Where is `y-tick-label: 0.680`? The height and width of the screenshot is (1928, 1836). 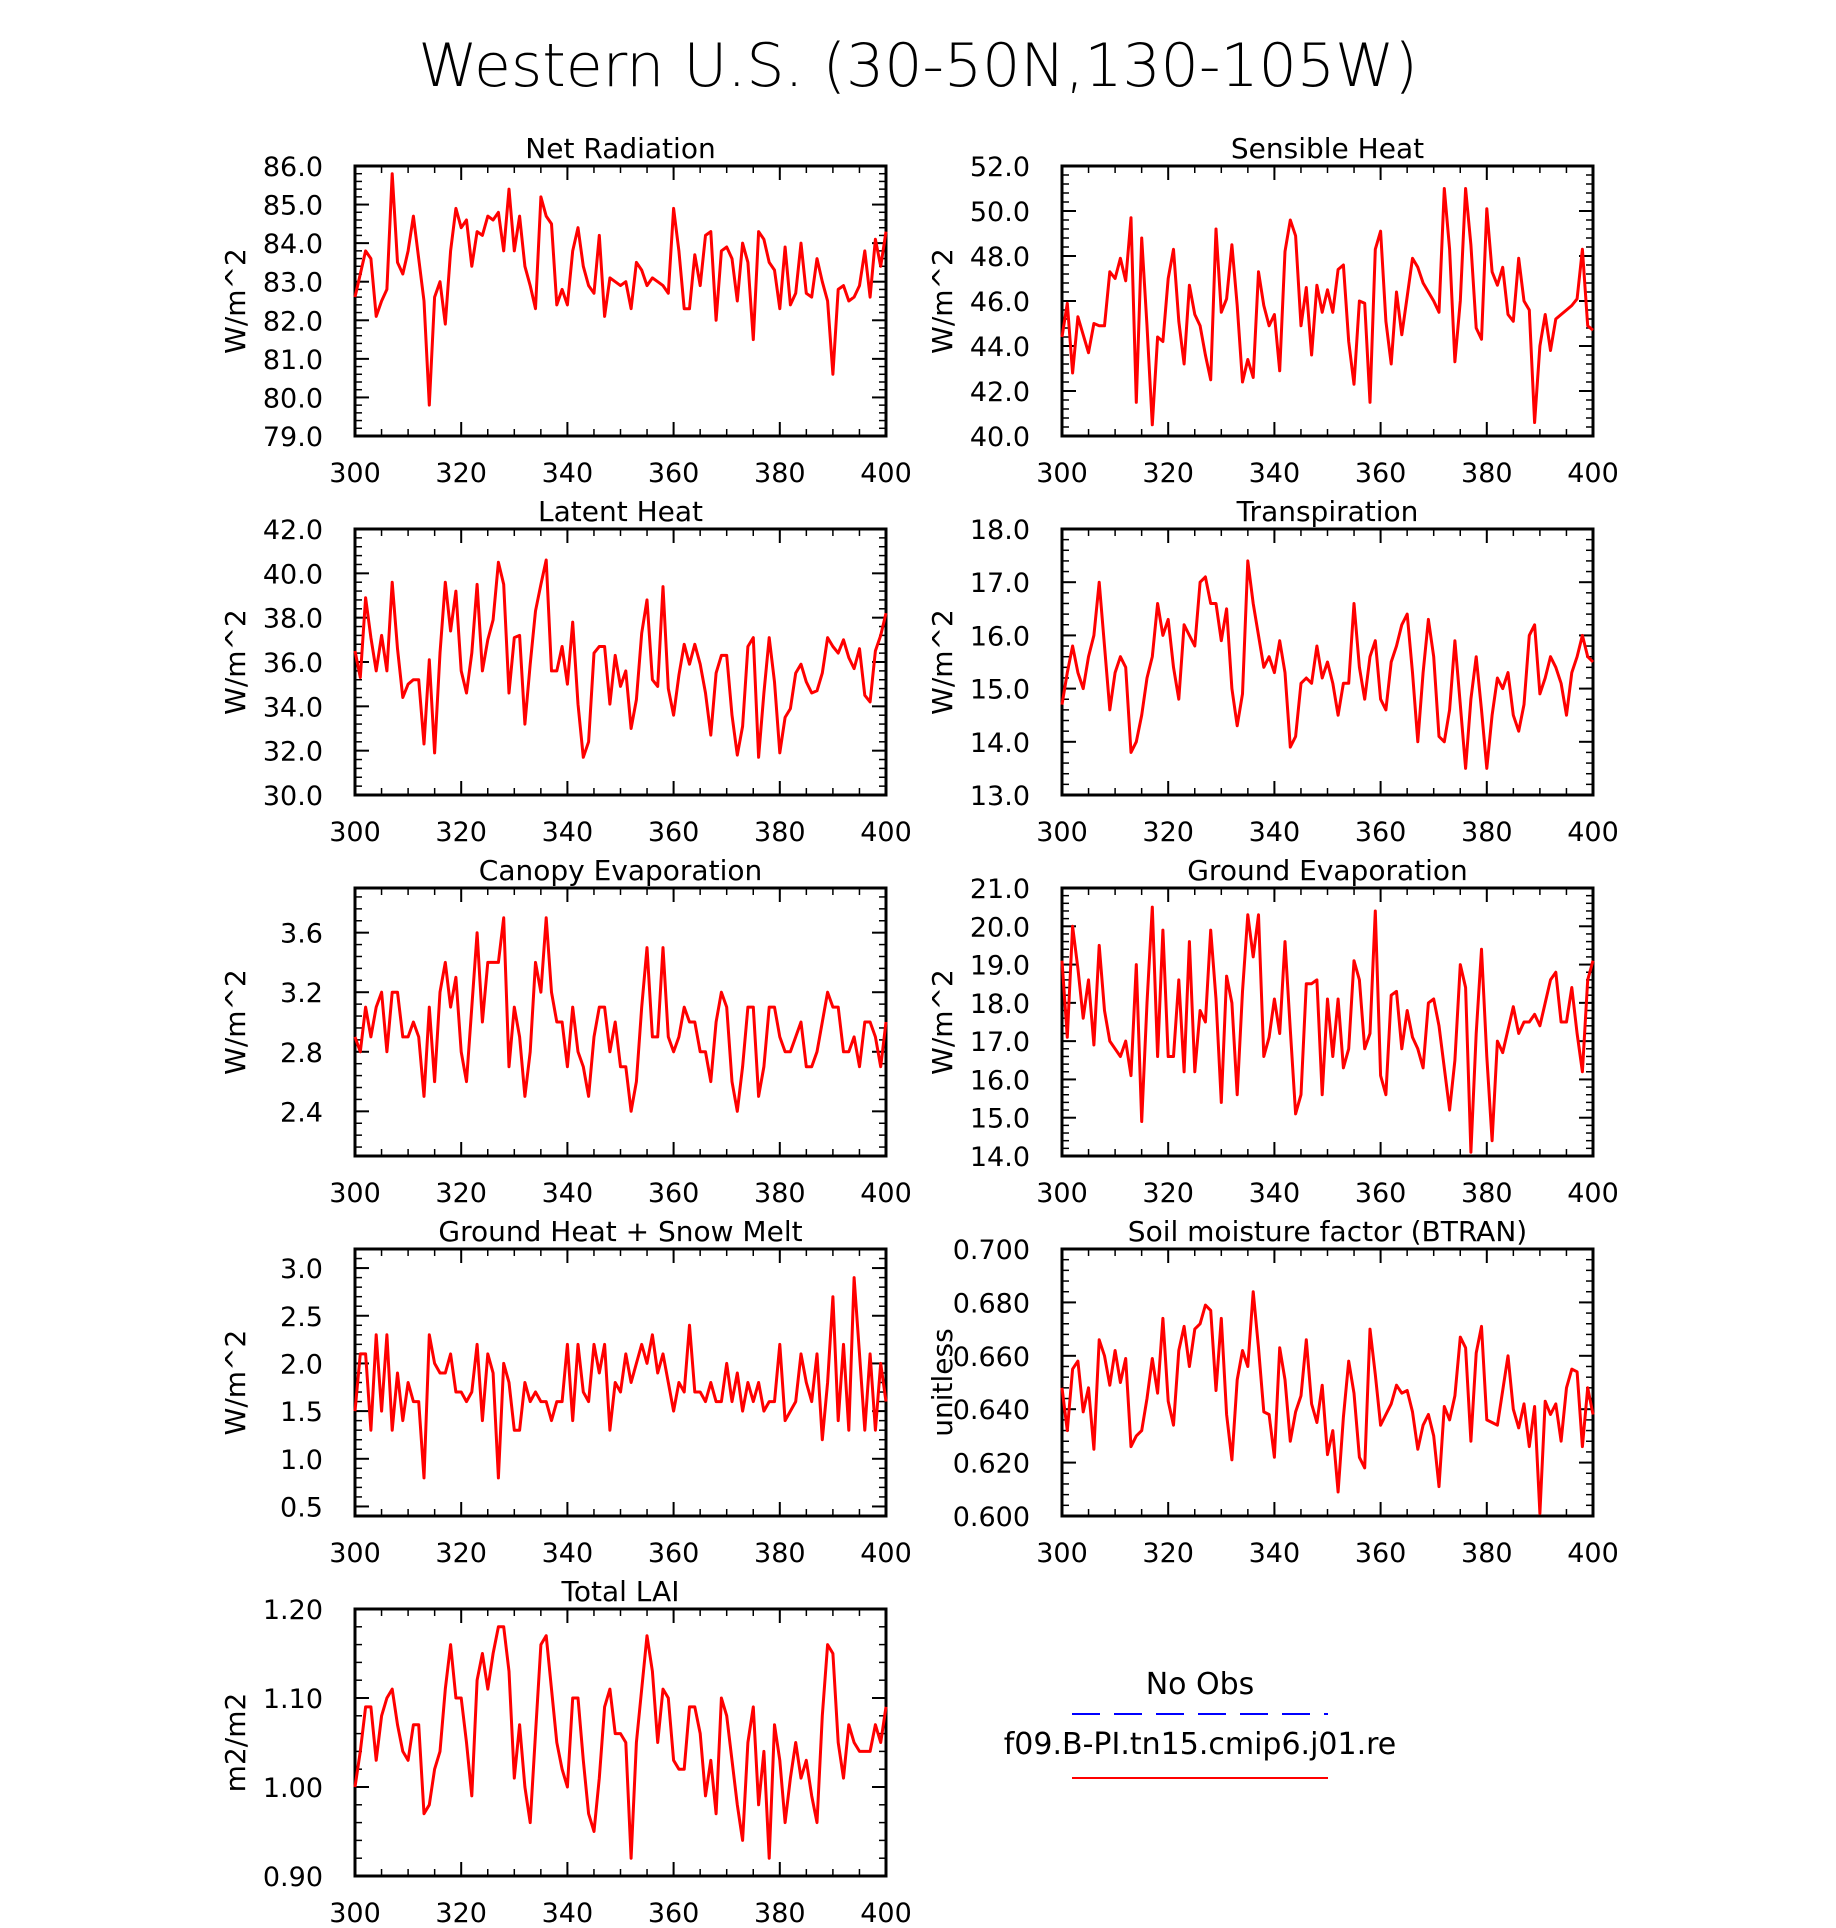 y-tick-label: 0.680 is located at coordinates (991, 1303).